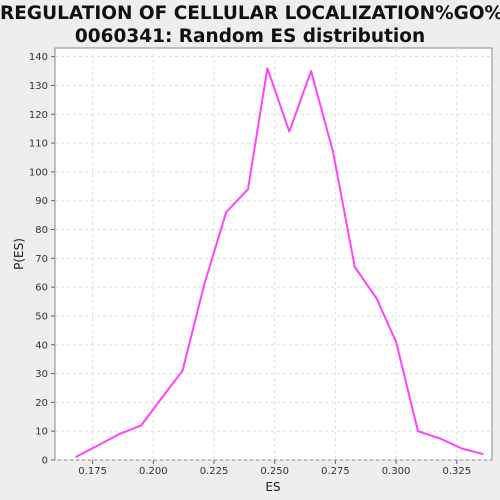 This screenshot has height=500, width=500. What do you see at coordinates (41, 374) in the screenshot?
I see `y-tick-label: 30` at bounding box center [41, 374].